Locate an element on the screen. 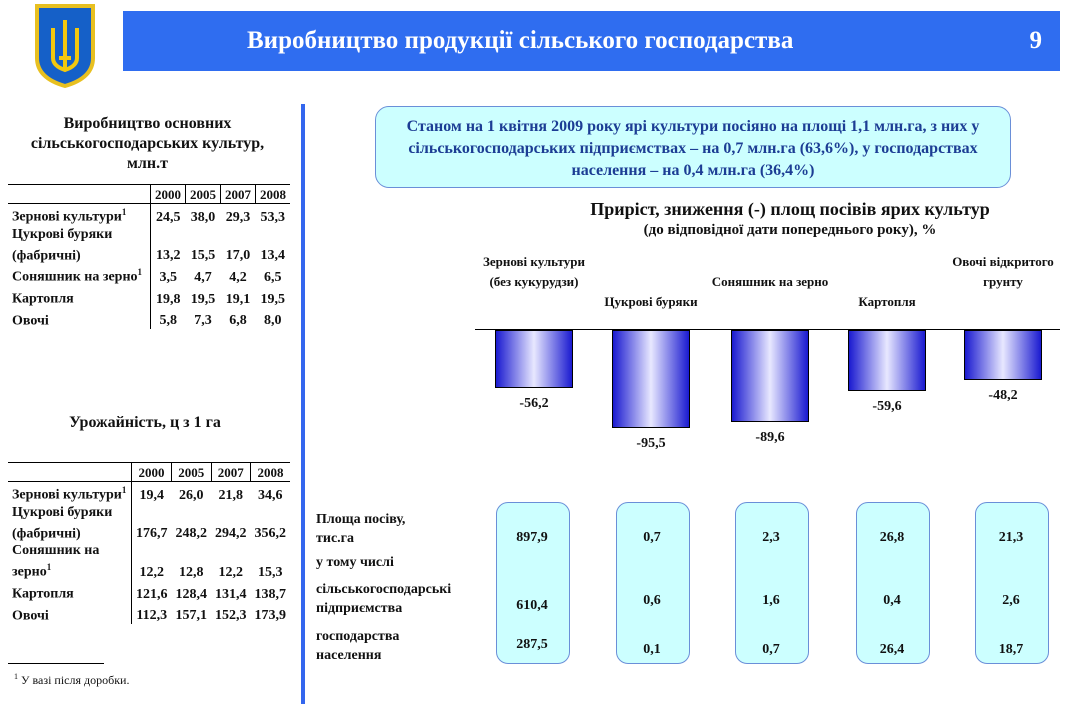  cell-value: 131,4 is located at coordinates (231, 594).